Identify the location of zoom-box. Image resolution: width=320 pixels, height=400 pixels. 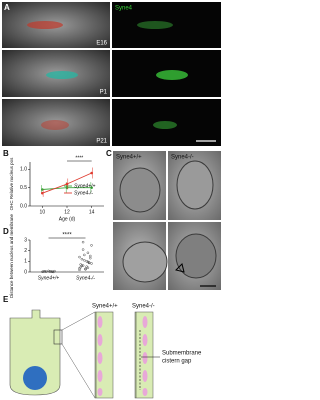
(58, 337).